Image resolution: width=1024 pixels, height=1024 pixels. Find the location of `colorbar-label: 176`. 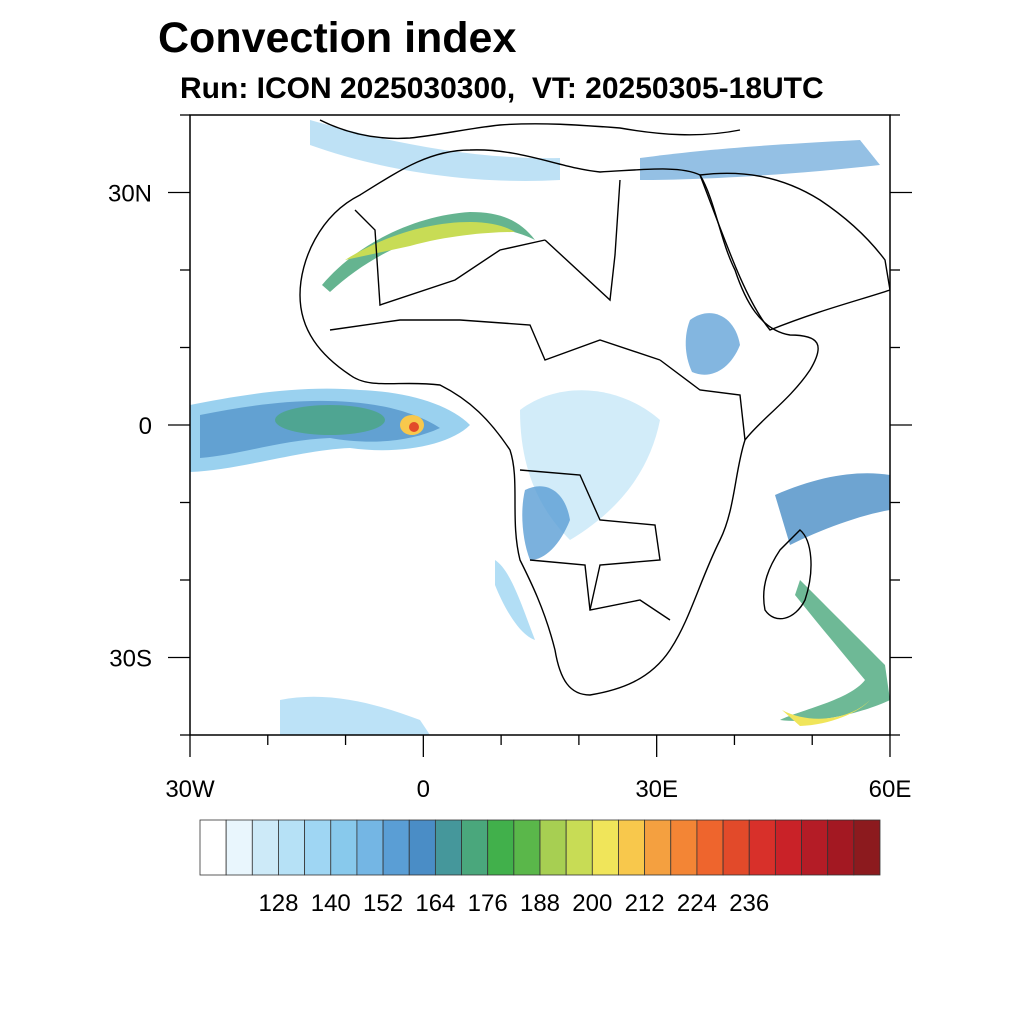

colorbar-label: 176 is located at coordinates (488, 903).